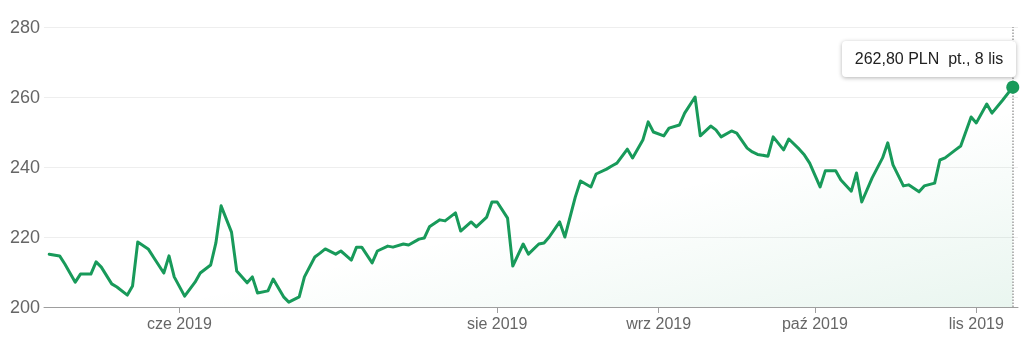  I want to click on x-tick-label: cze 2019, so click(179, 323).